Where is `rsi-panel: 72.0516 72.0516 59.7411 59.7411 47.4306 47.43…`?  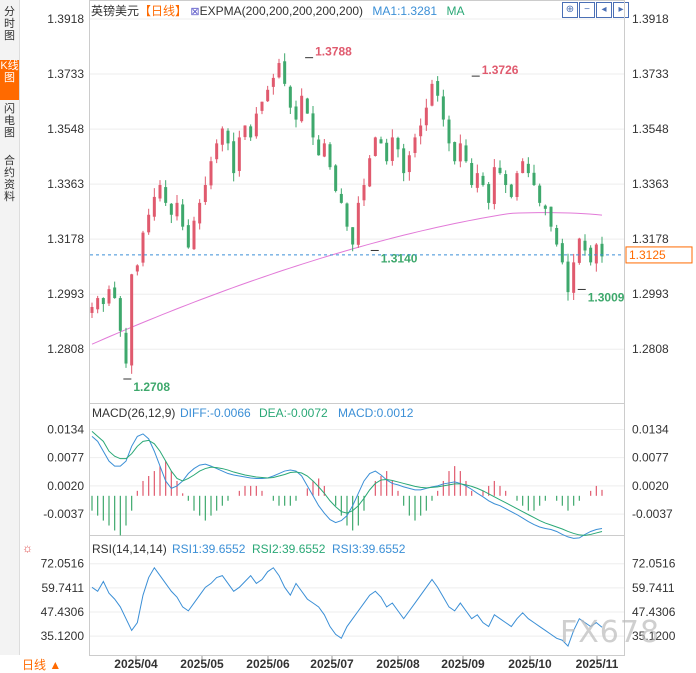
rsi-panel: 72.0516 72.0516 59.7411 59.7411 47.4306 47.43… is located at coordinates (358, 602).